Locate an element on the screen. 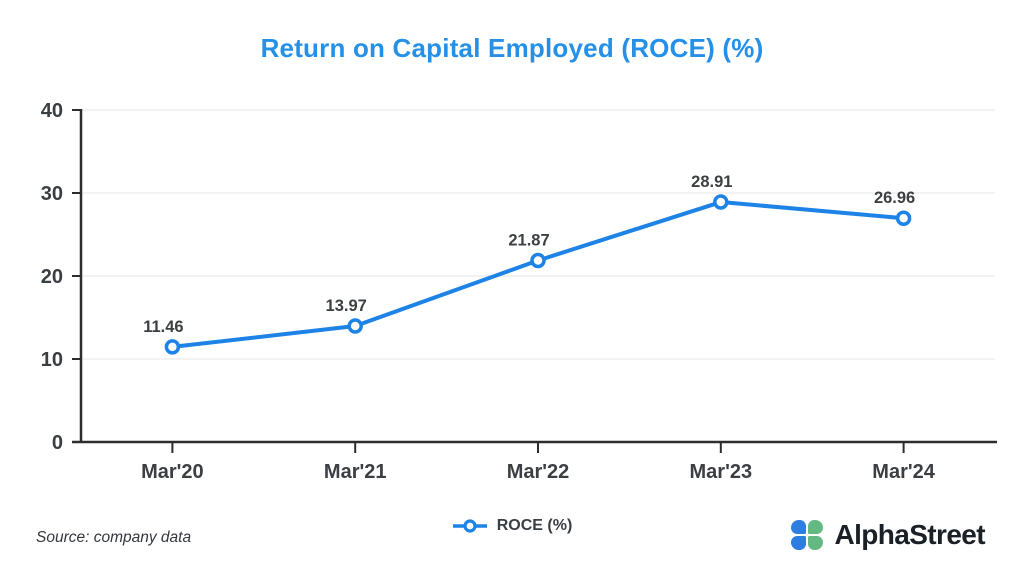 The height and width of the screenshot is (585, 1024). logo-petal-top-left is located at coordinates (799, 527).